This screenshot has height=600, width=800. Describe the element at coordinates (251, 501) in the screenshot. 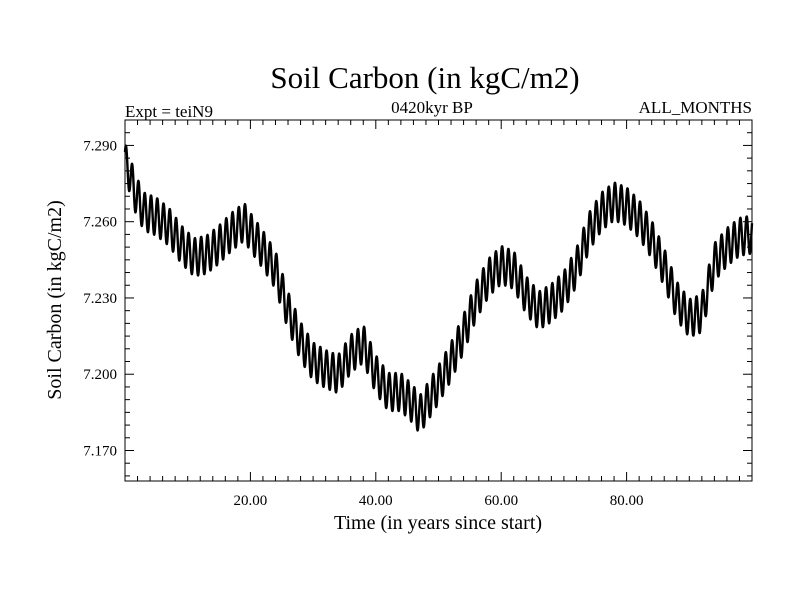

I see `x-tick-label: 20.00` at that location.